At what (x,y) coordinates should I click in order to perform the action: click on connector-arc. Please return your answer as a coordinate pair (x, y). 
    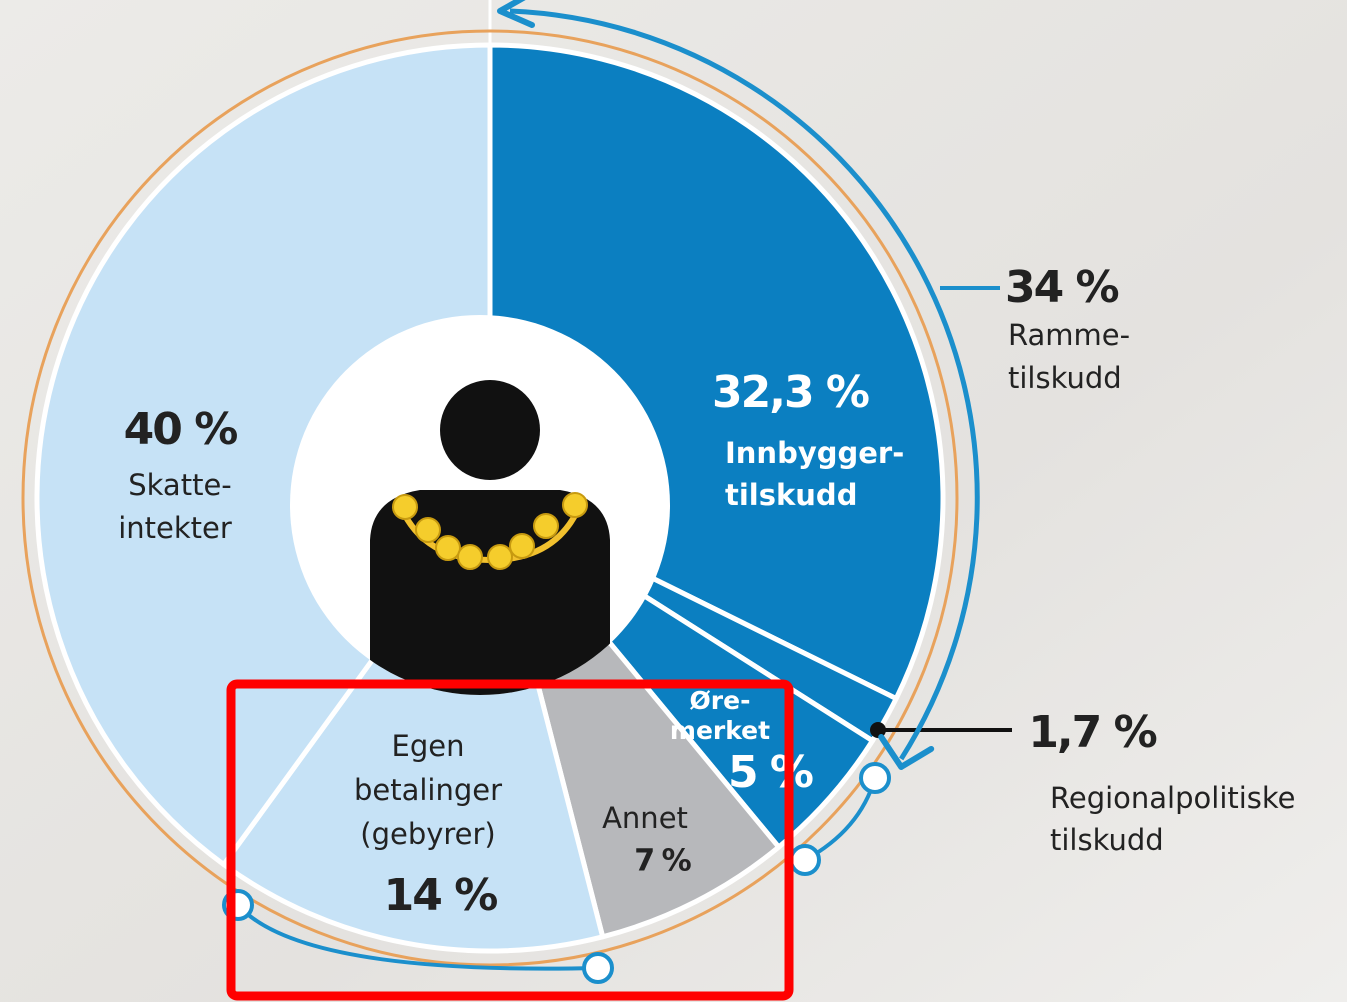
    Looking at the image, I should click on (417, 937).